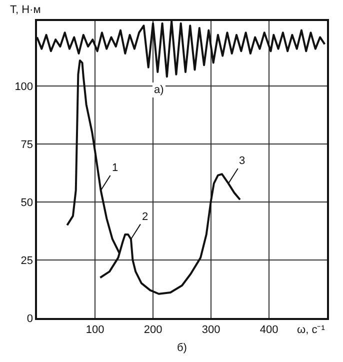  Describe the element at coordinates (25, 10) in the screenshot. I see `y-axis-title: T, Н·м` at that location.